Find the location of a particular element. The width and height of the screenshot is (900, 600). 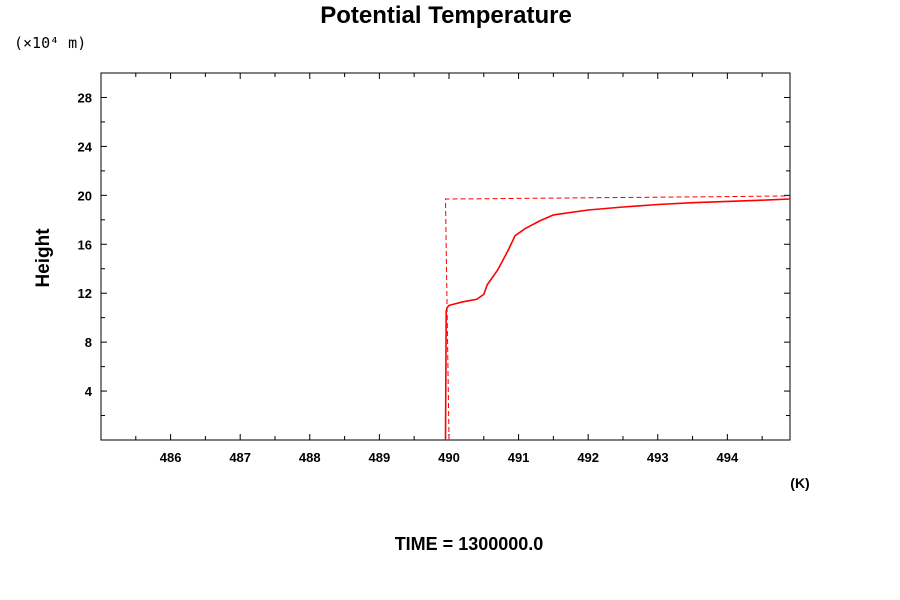

x-tick-label: 493 is located at coordinates (658, 457).